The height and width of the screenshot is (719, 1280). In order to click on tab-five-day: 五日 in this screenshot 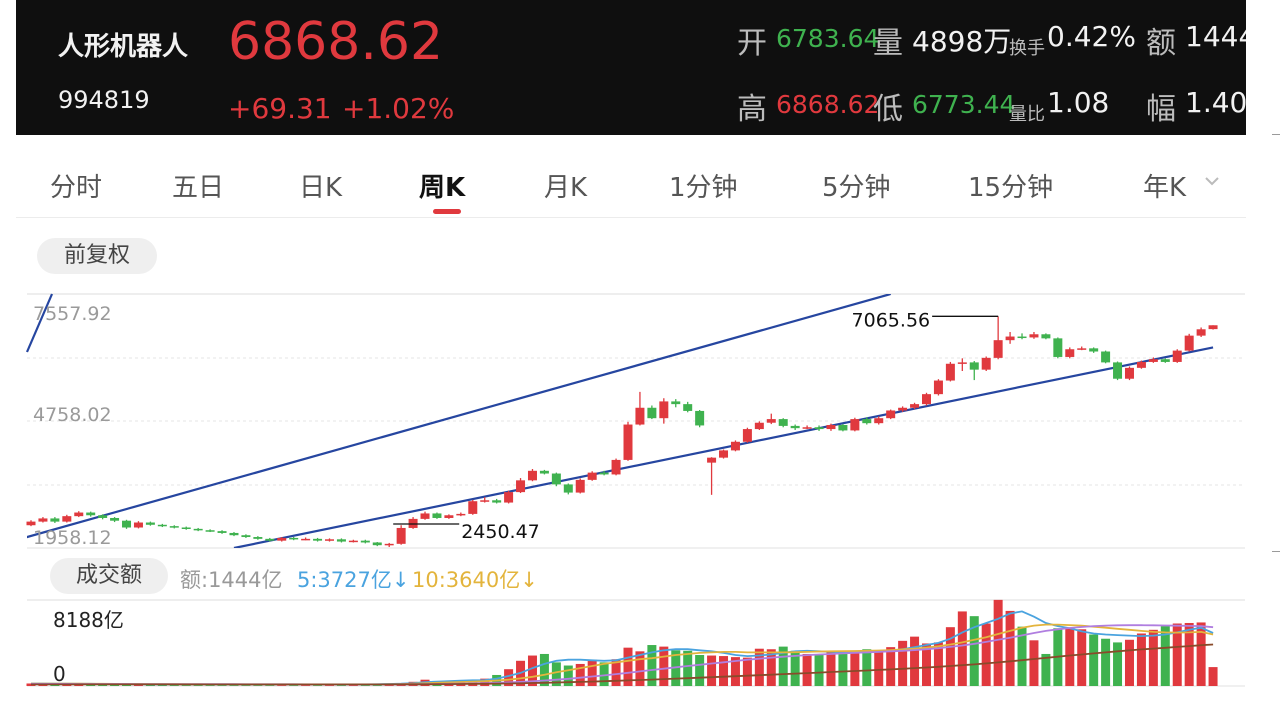, I will do `click(198, 188)`.